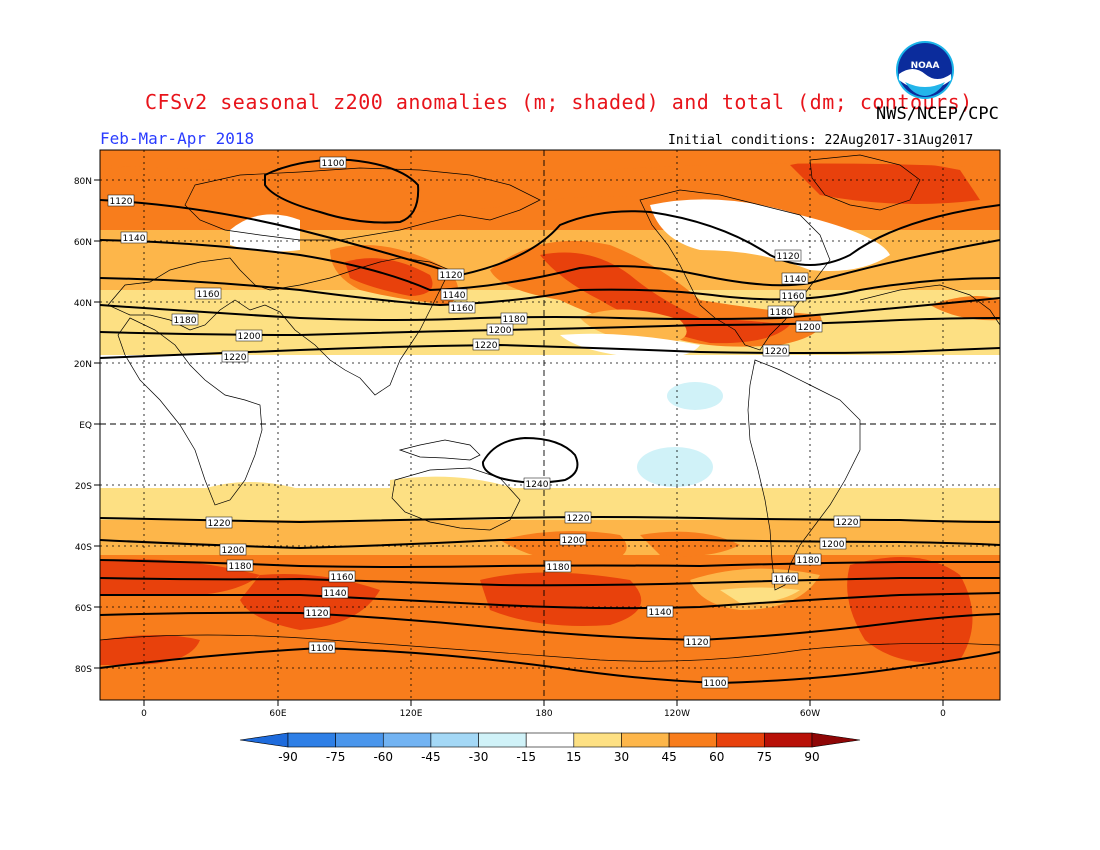  Describe the element at coordinates (83, 487) in the screenshot. I see `lat-label: 20S` at that location.